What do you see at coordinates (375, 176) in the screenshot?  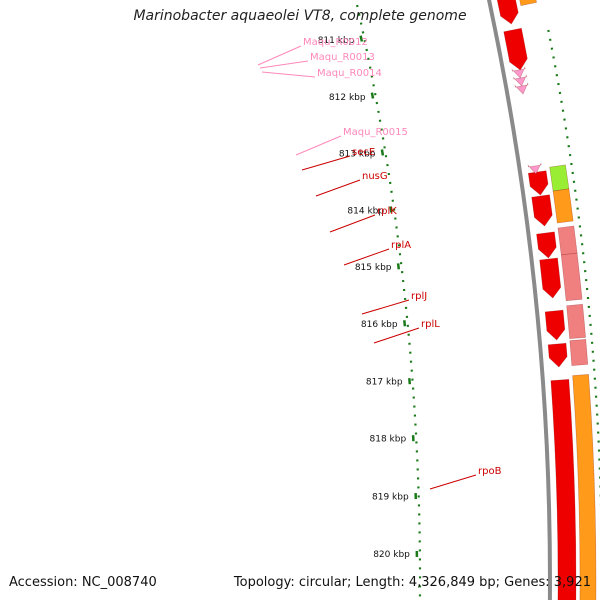 I see `label-nusg: nusG` at bounding box center [375, 176].